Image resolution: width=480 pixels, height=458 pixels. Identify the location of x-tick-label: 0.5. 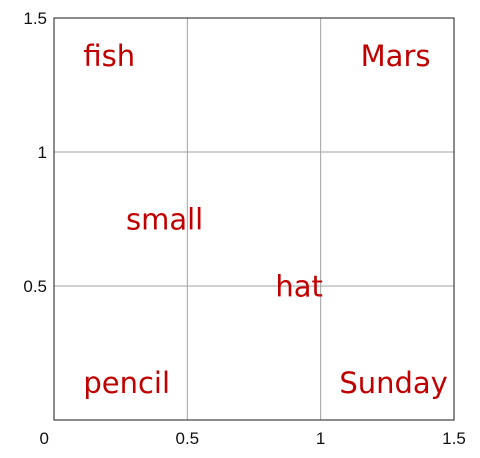
(188, 438).